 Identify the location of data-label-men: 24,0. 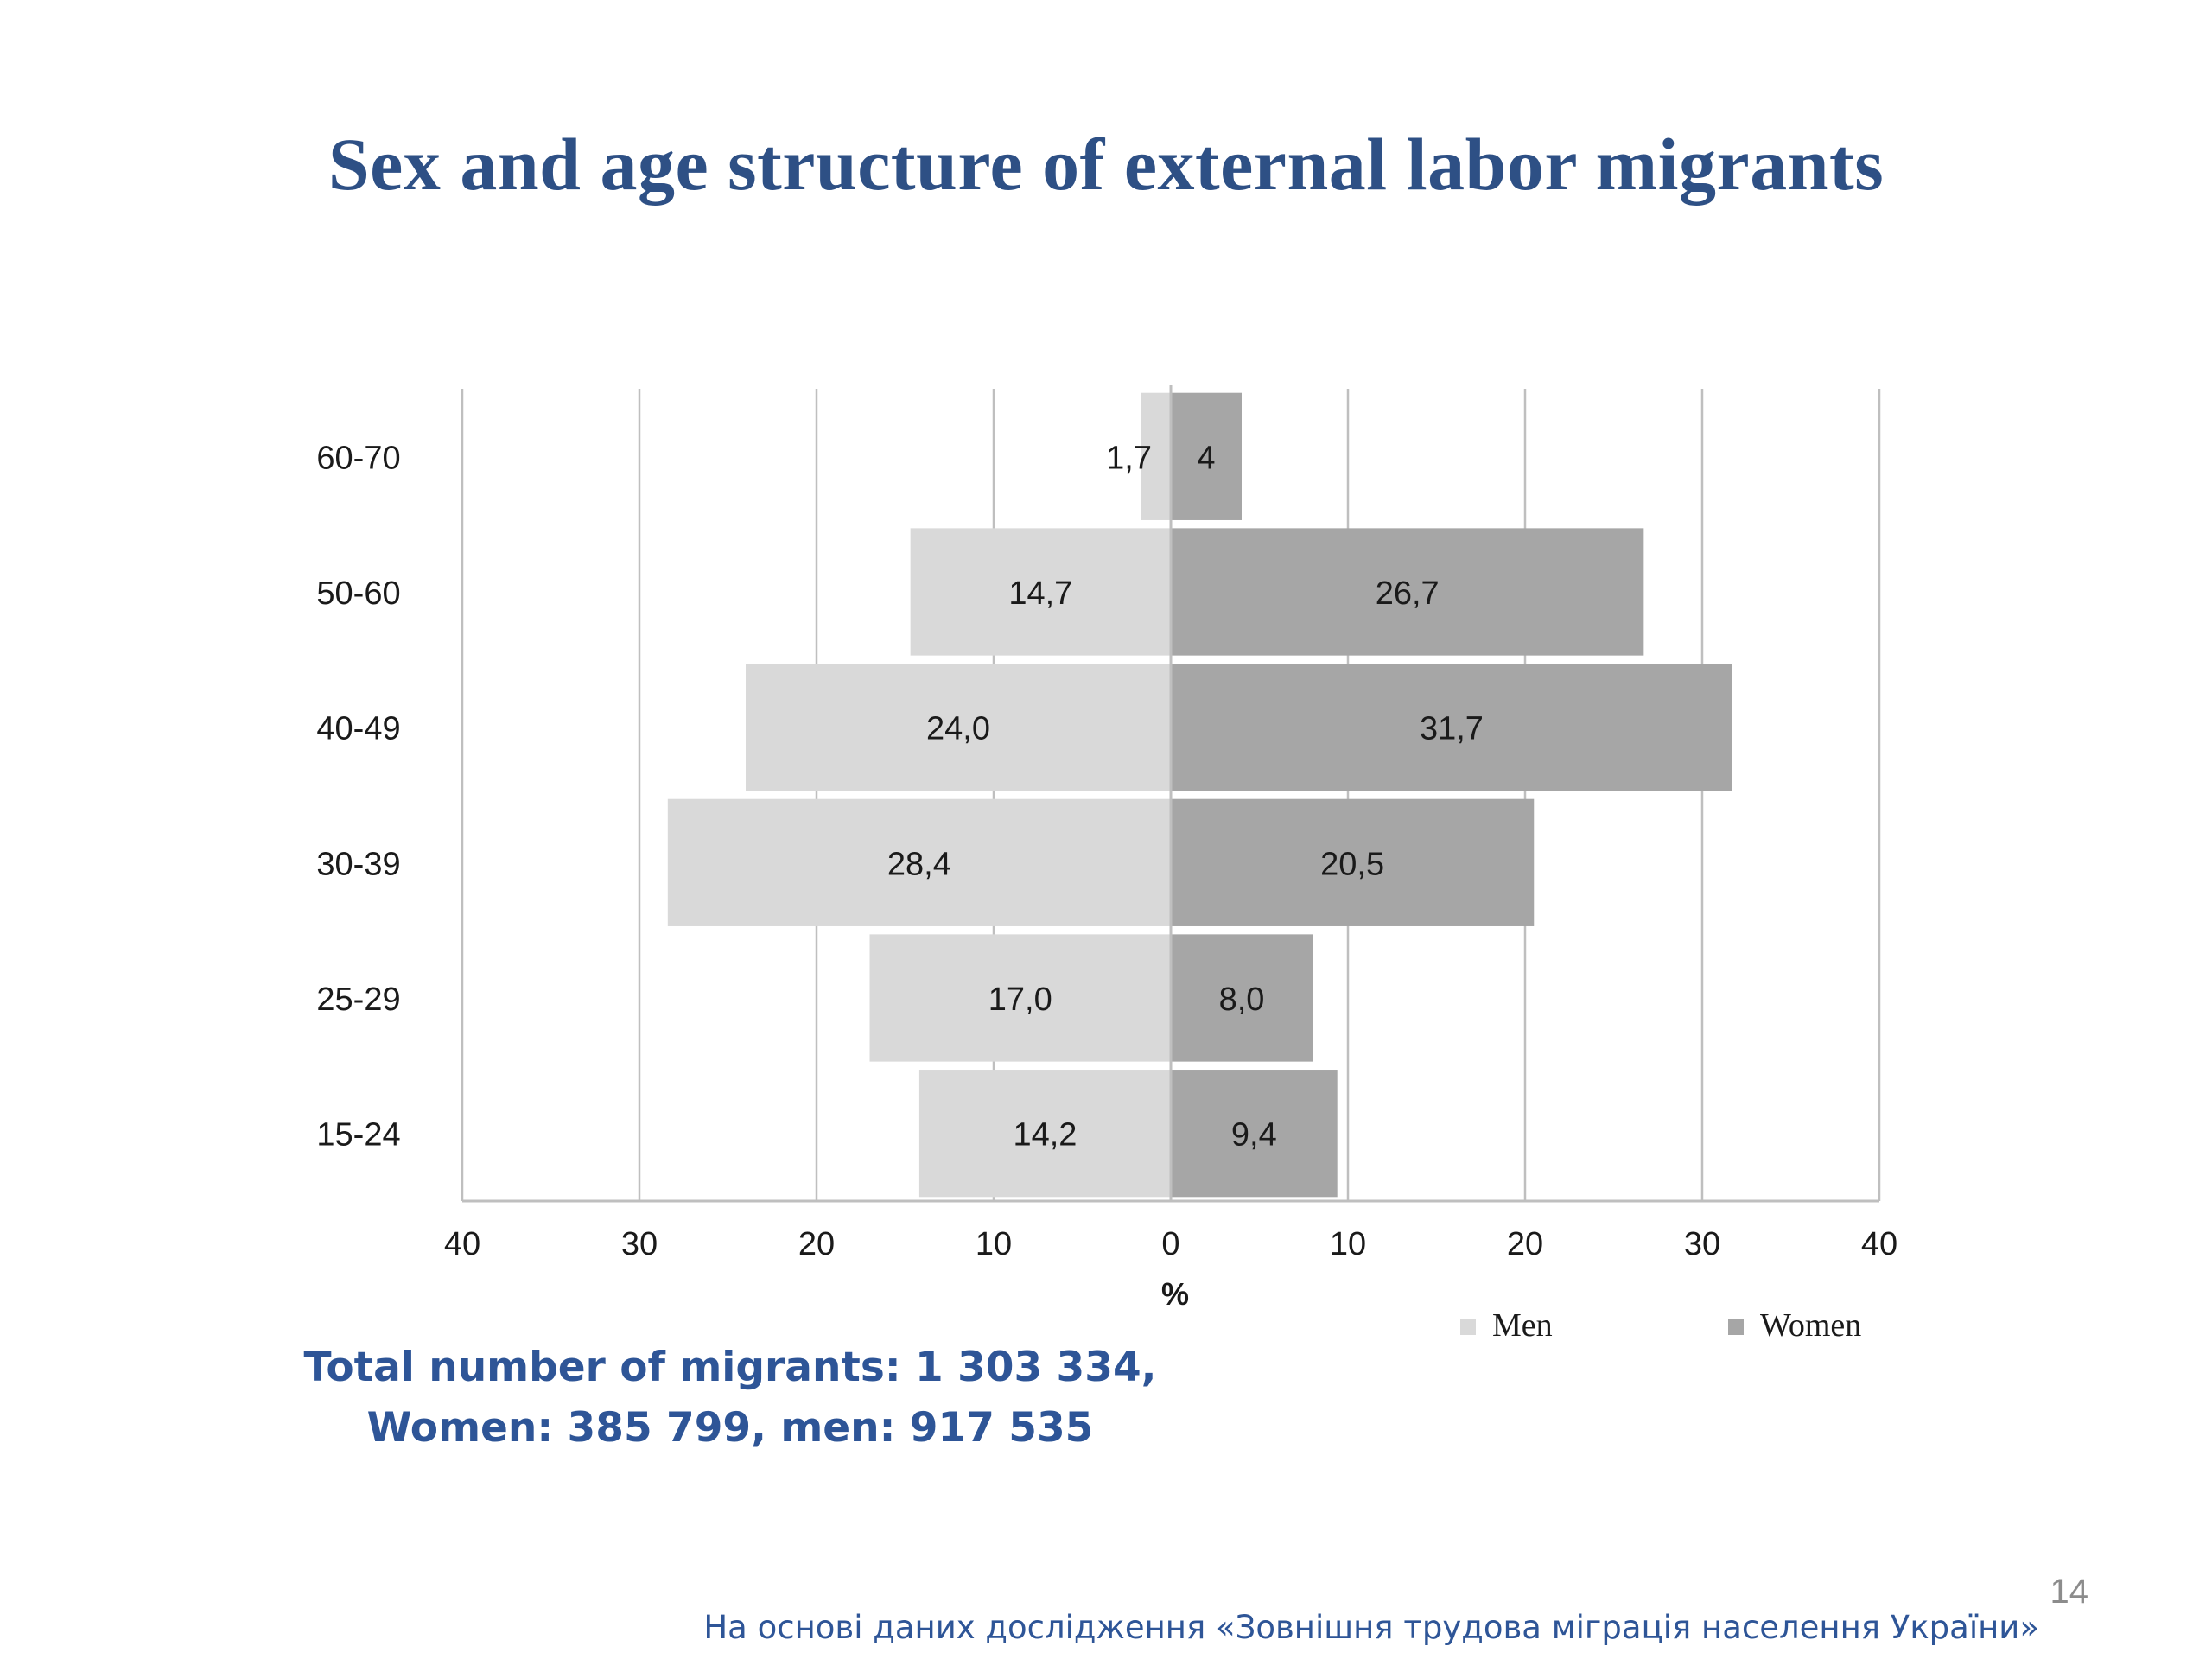
(958, 729).